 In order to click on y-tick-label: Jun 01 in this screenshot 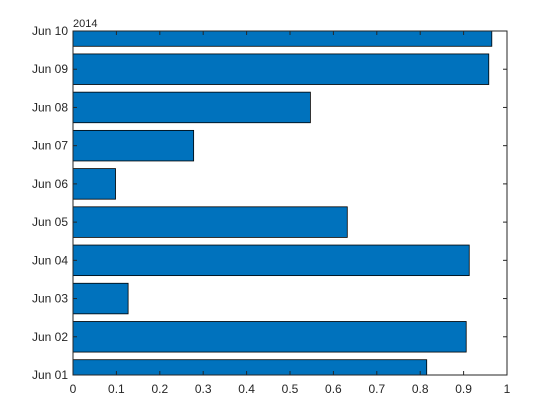, I will do `click(50, 375)`.